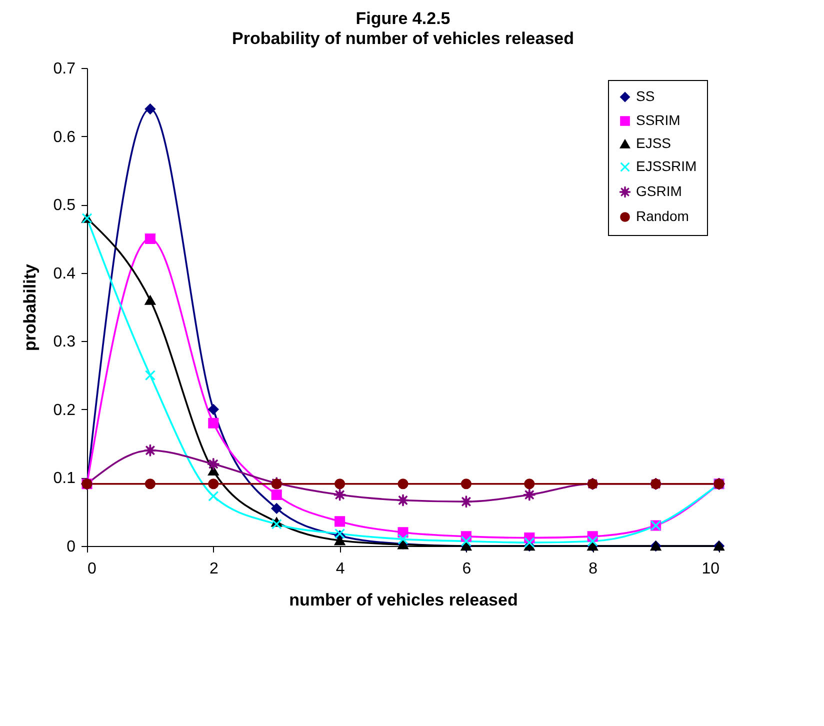 This screenshot has height=726, width=824. I want to click on chart-subtitle: Probability of number of vehicles released, so click(403, 38).